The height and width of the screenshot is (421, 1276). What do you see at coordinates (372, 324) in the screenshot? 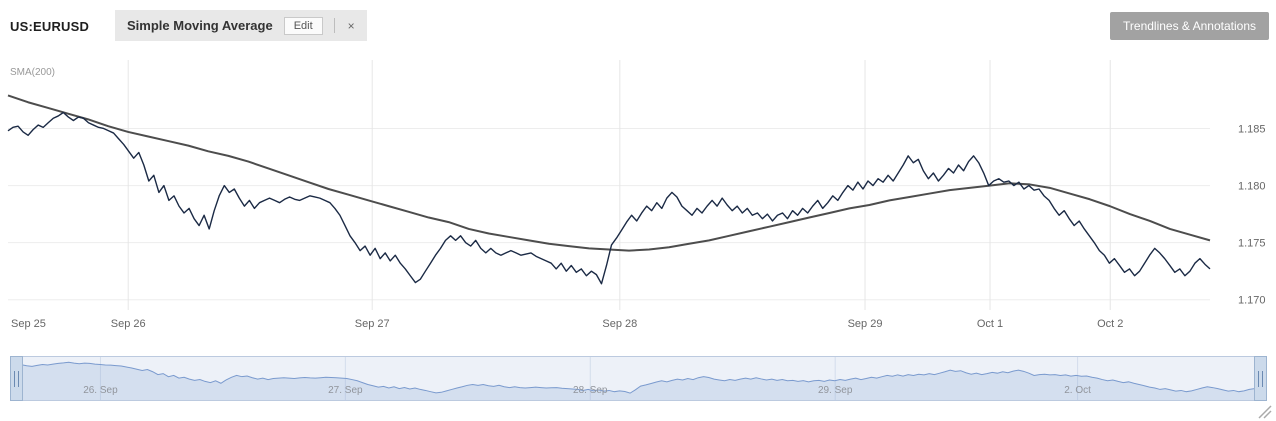
I see `x-axis-label: Sep 27` at bounding box center [372, 324].